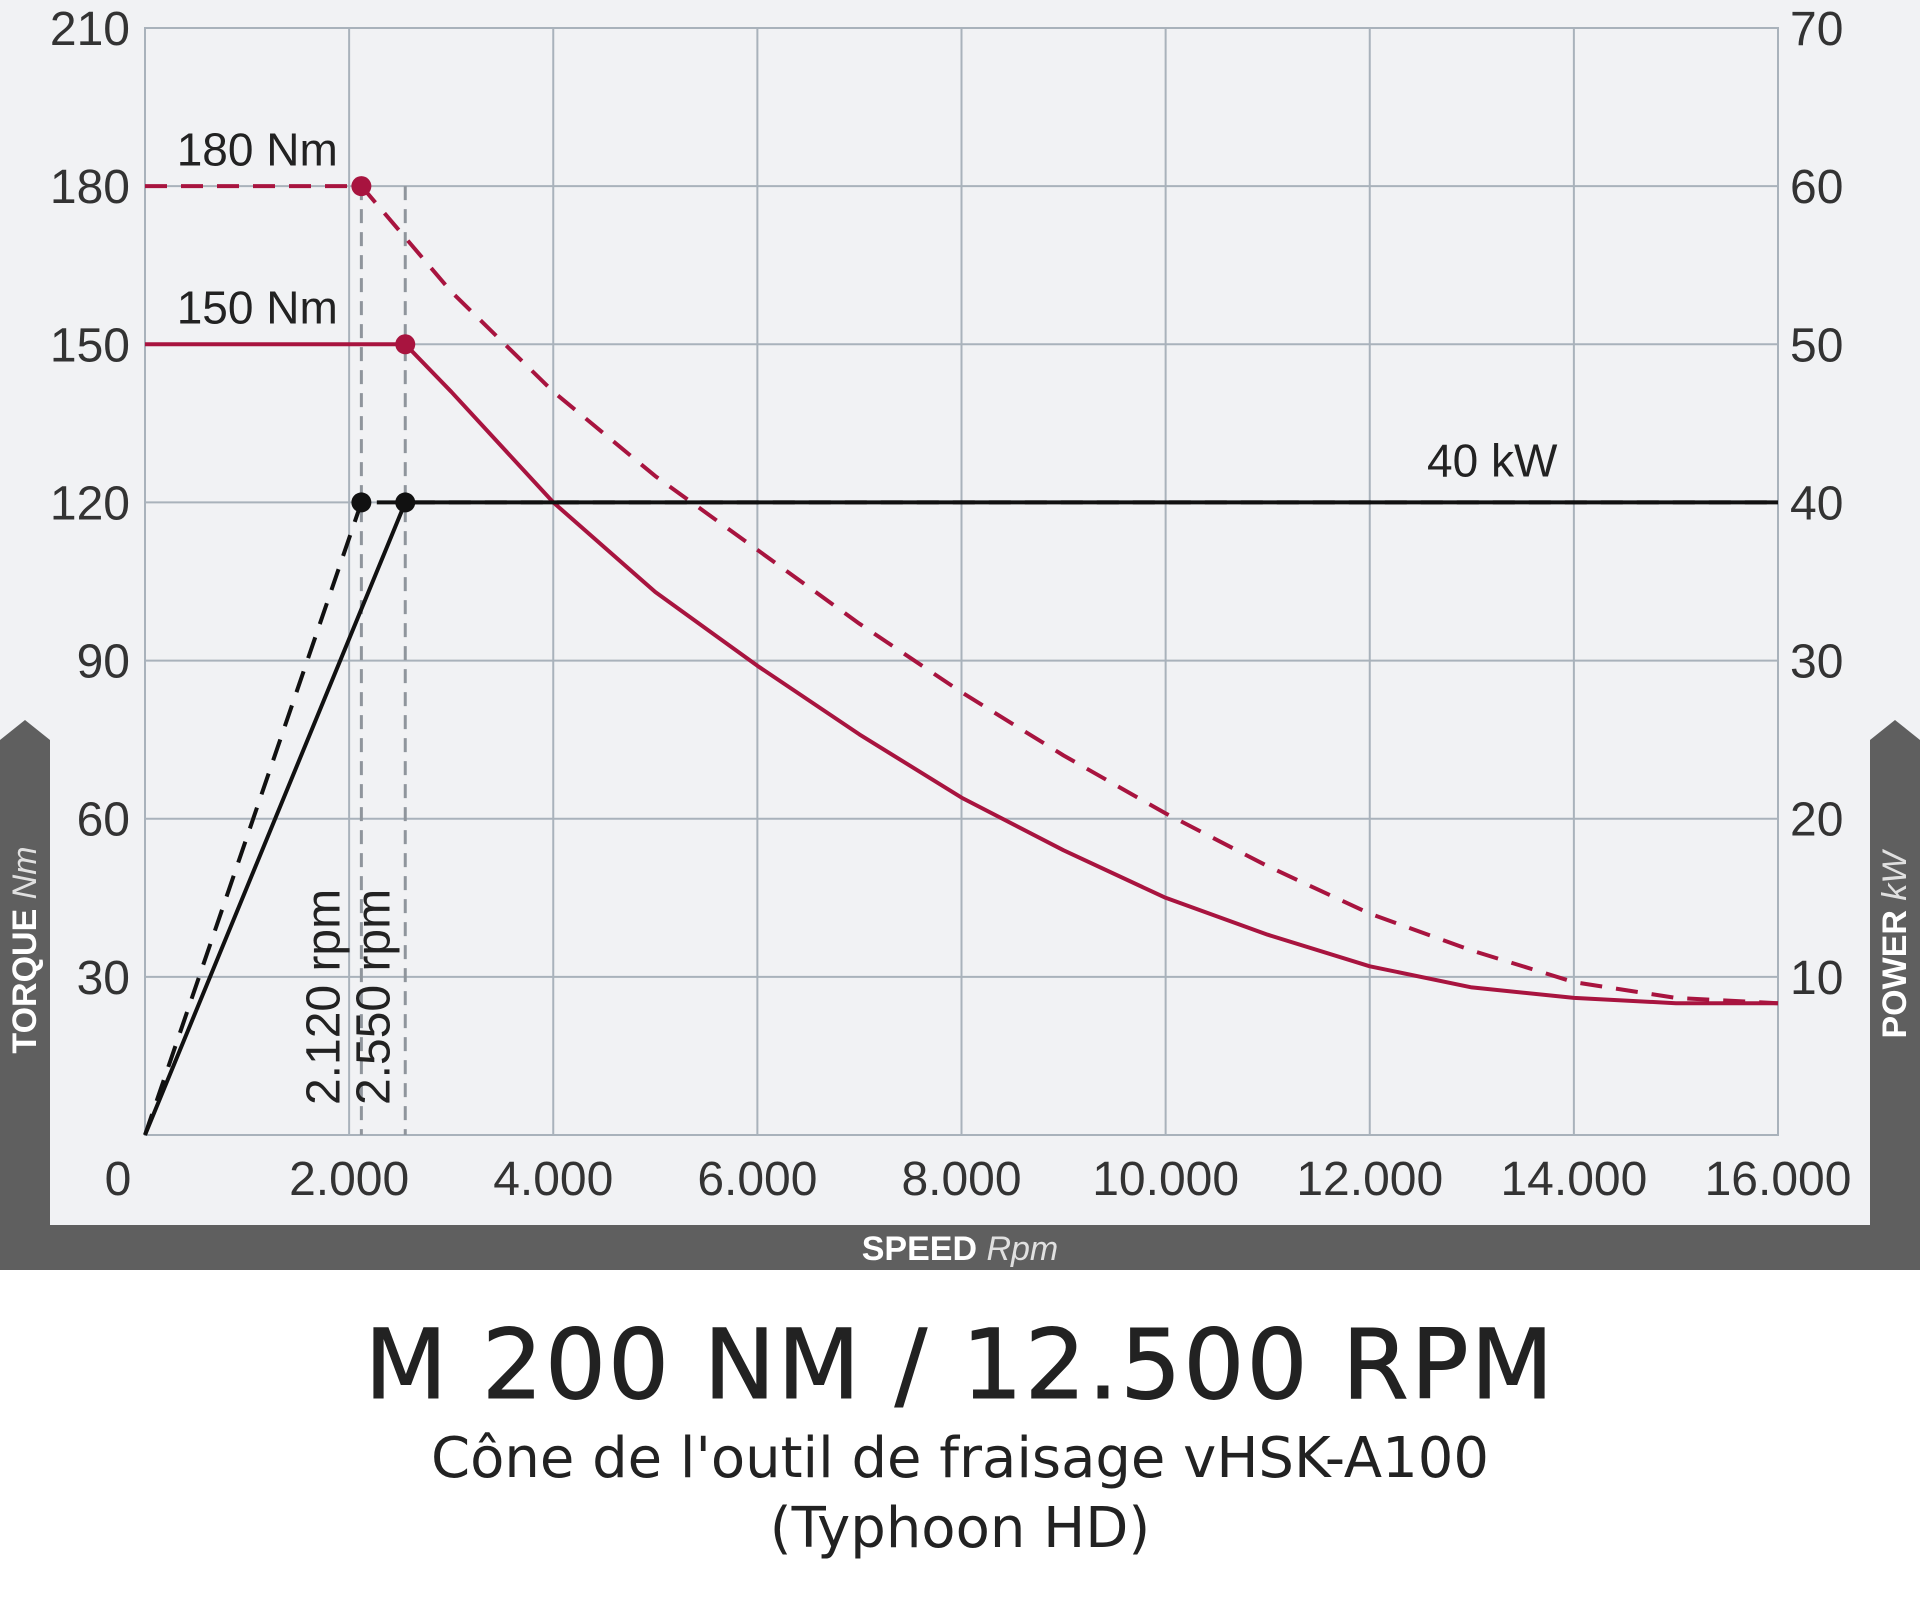 The width and height of the screenshot is (1920, 1601). Describe the element at coordinates (373, 997) in the screenshot. I see `rpm-label: 2.550 rpm` at that location.